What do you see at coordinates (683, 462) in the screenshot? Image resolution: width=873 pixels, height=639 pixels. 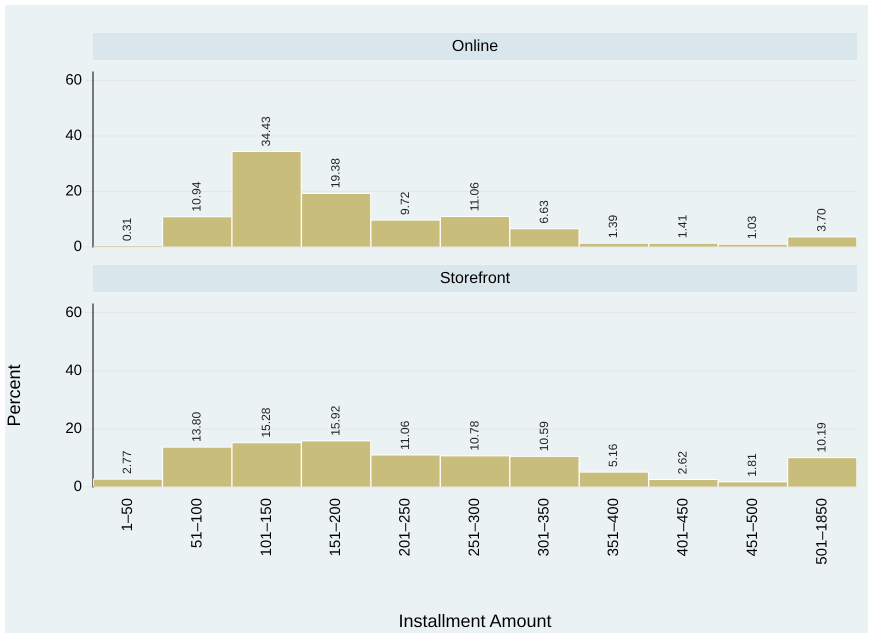 I see `data-label: 2.62` at bounding box center [683, 462].